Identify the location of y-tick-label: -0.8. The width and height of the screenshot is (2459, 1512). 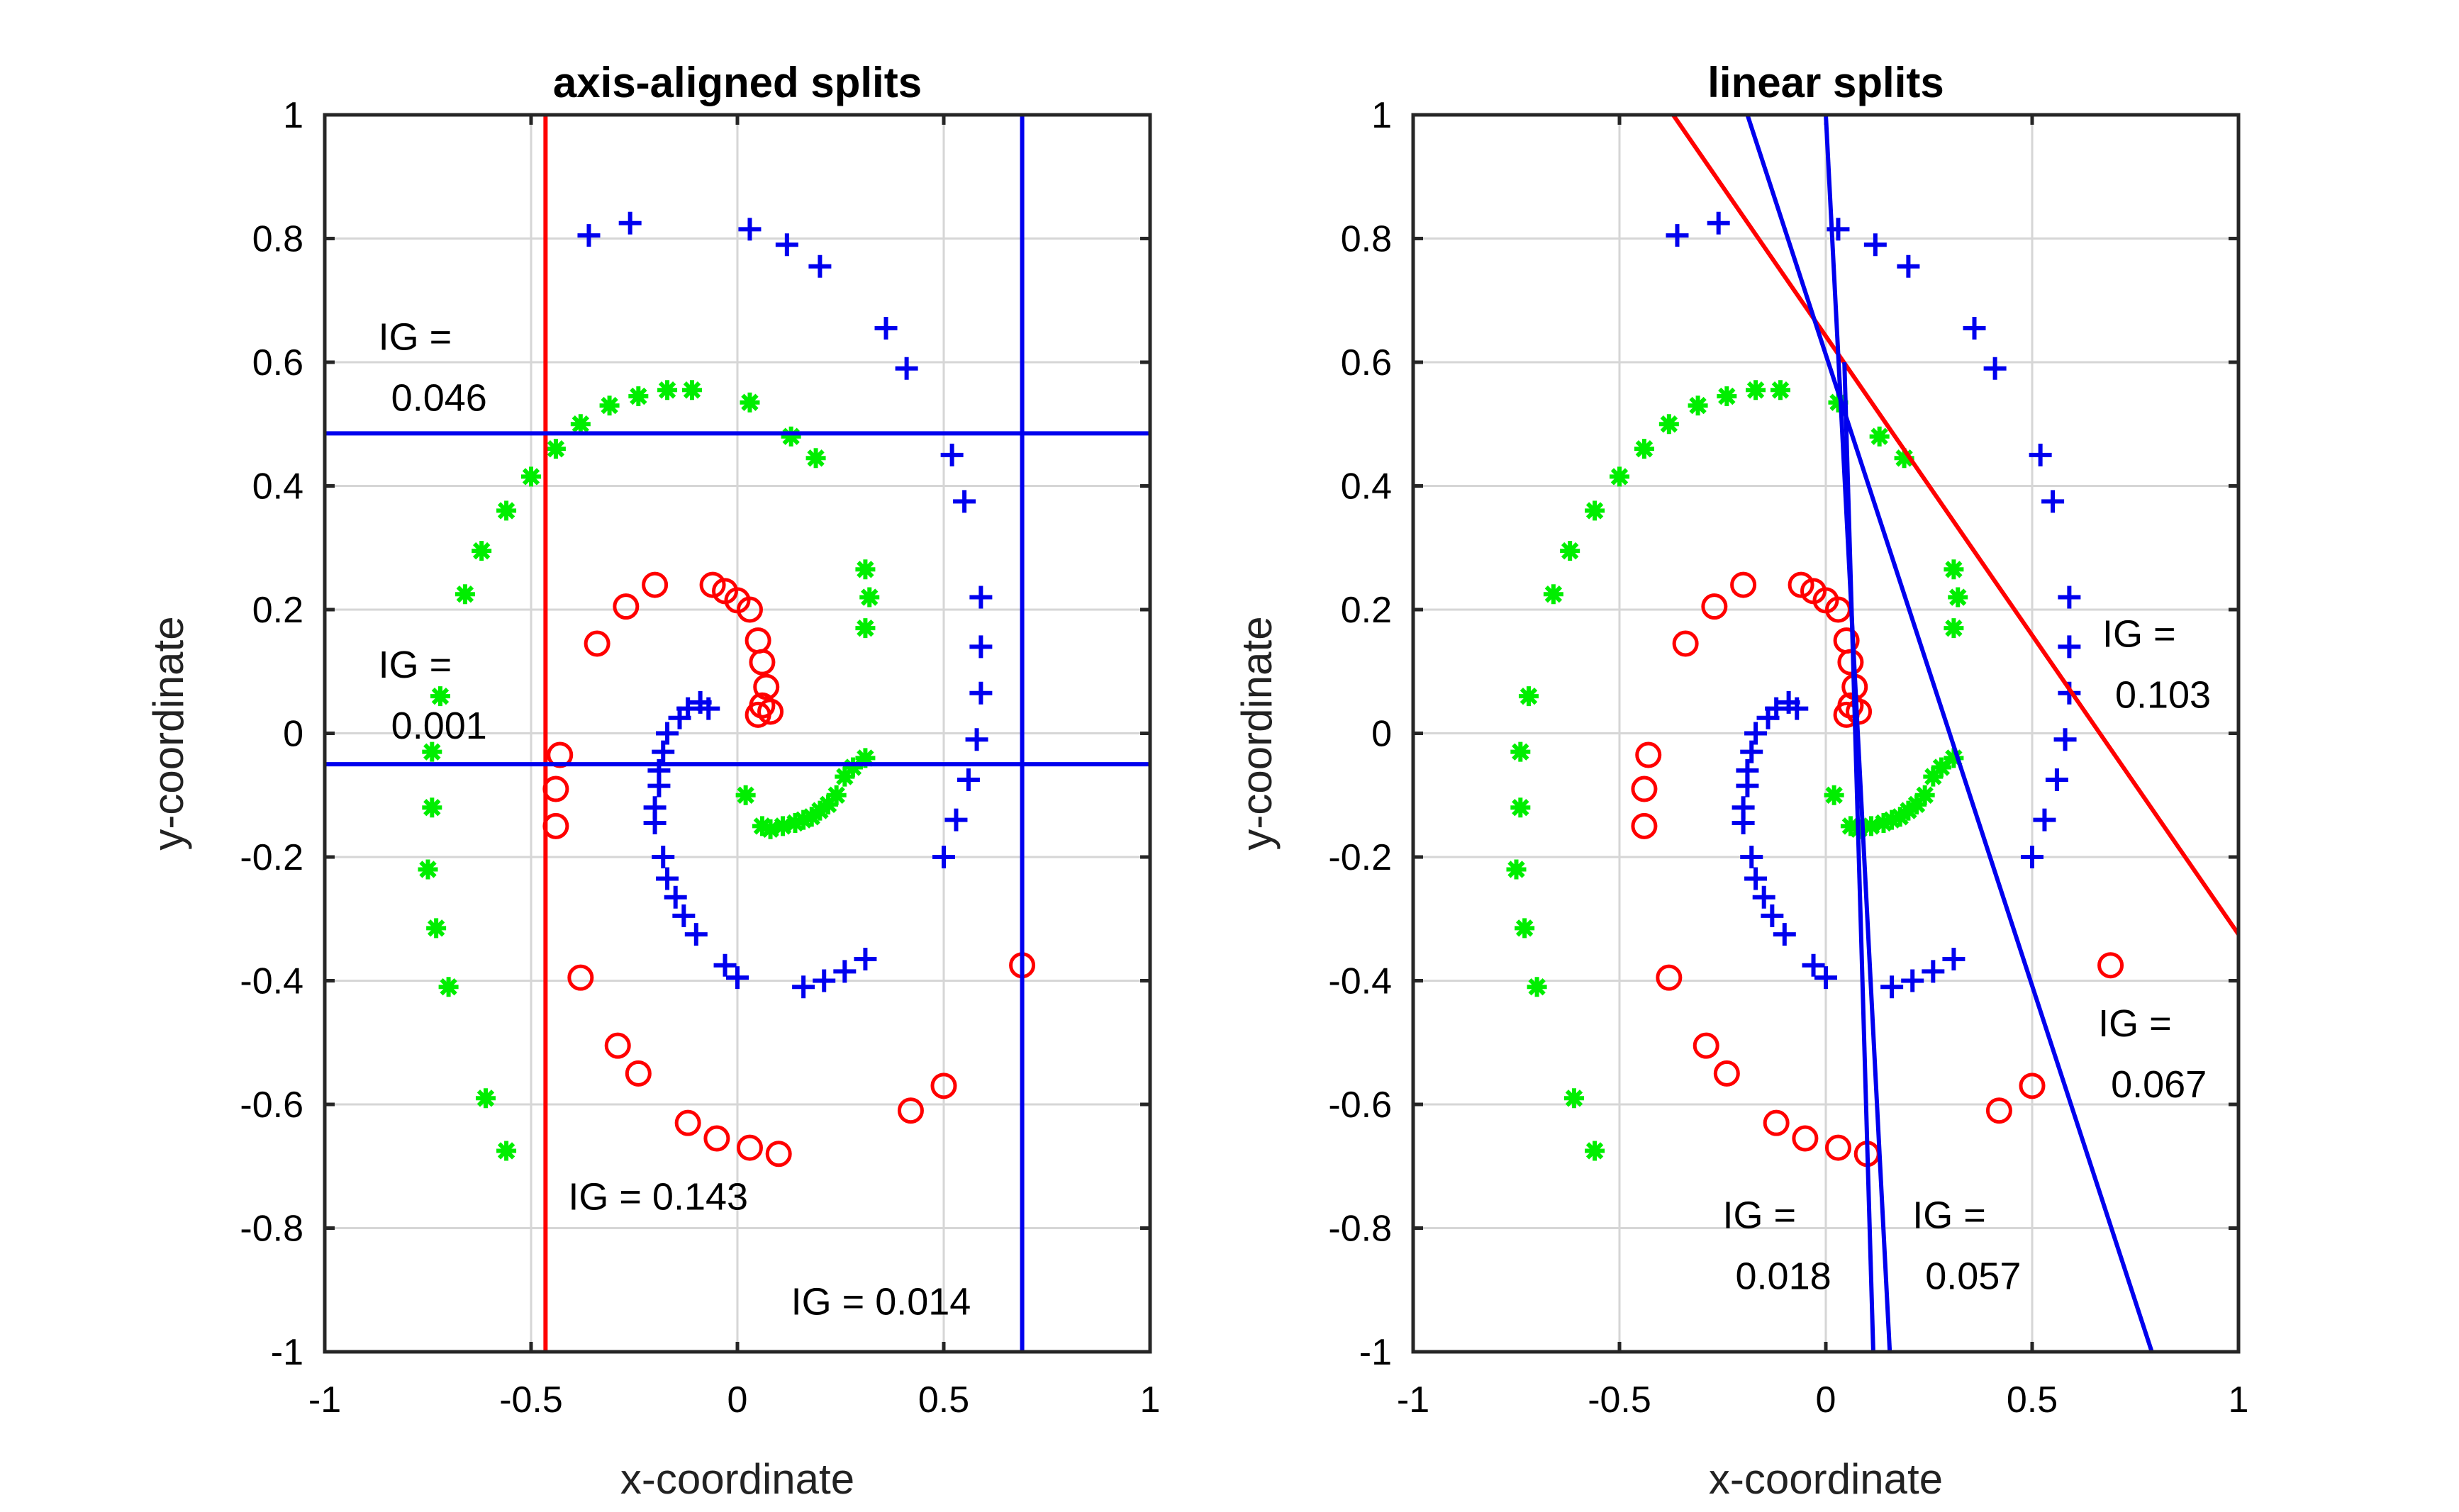
(1360, 1230).